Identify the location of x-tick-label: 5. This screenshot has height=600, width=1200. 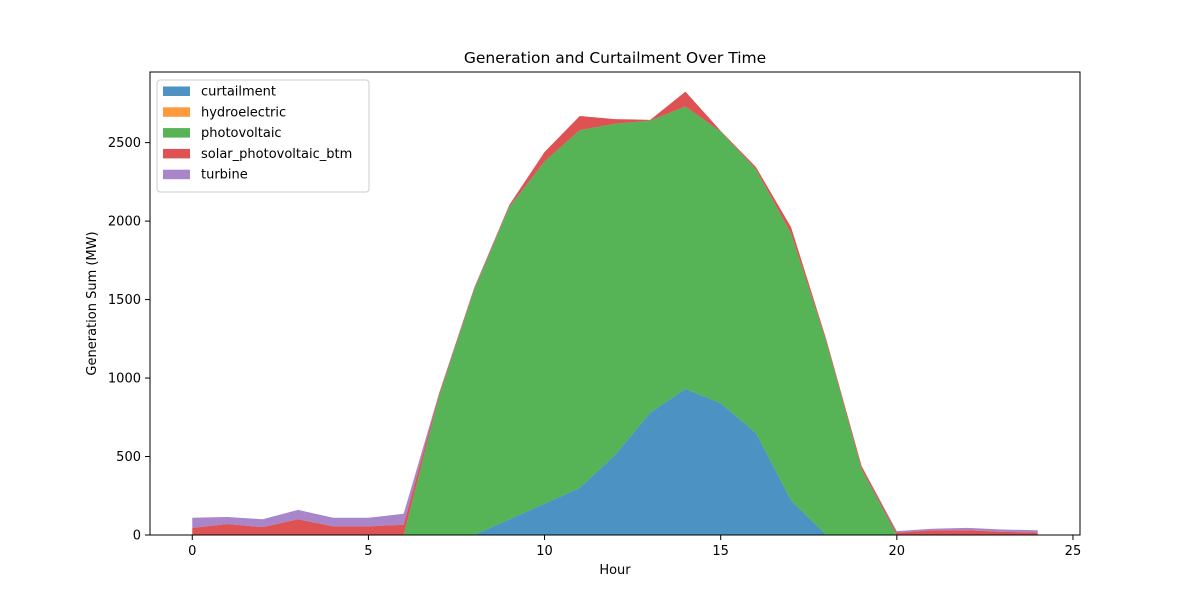
(368, 551).